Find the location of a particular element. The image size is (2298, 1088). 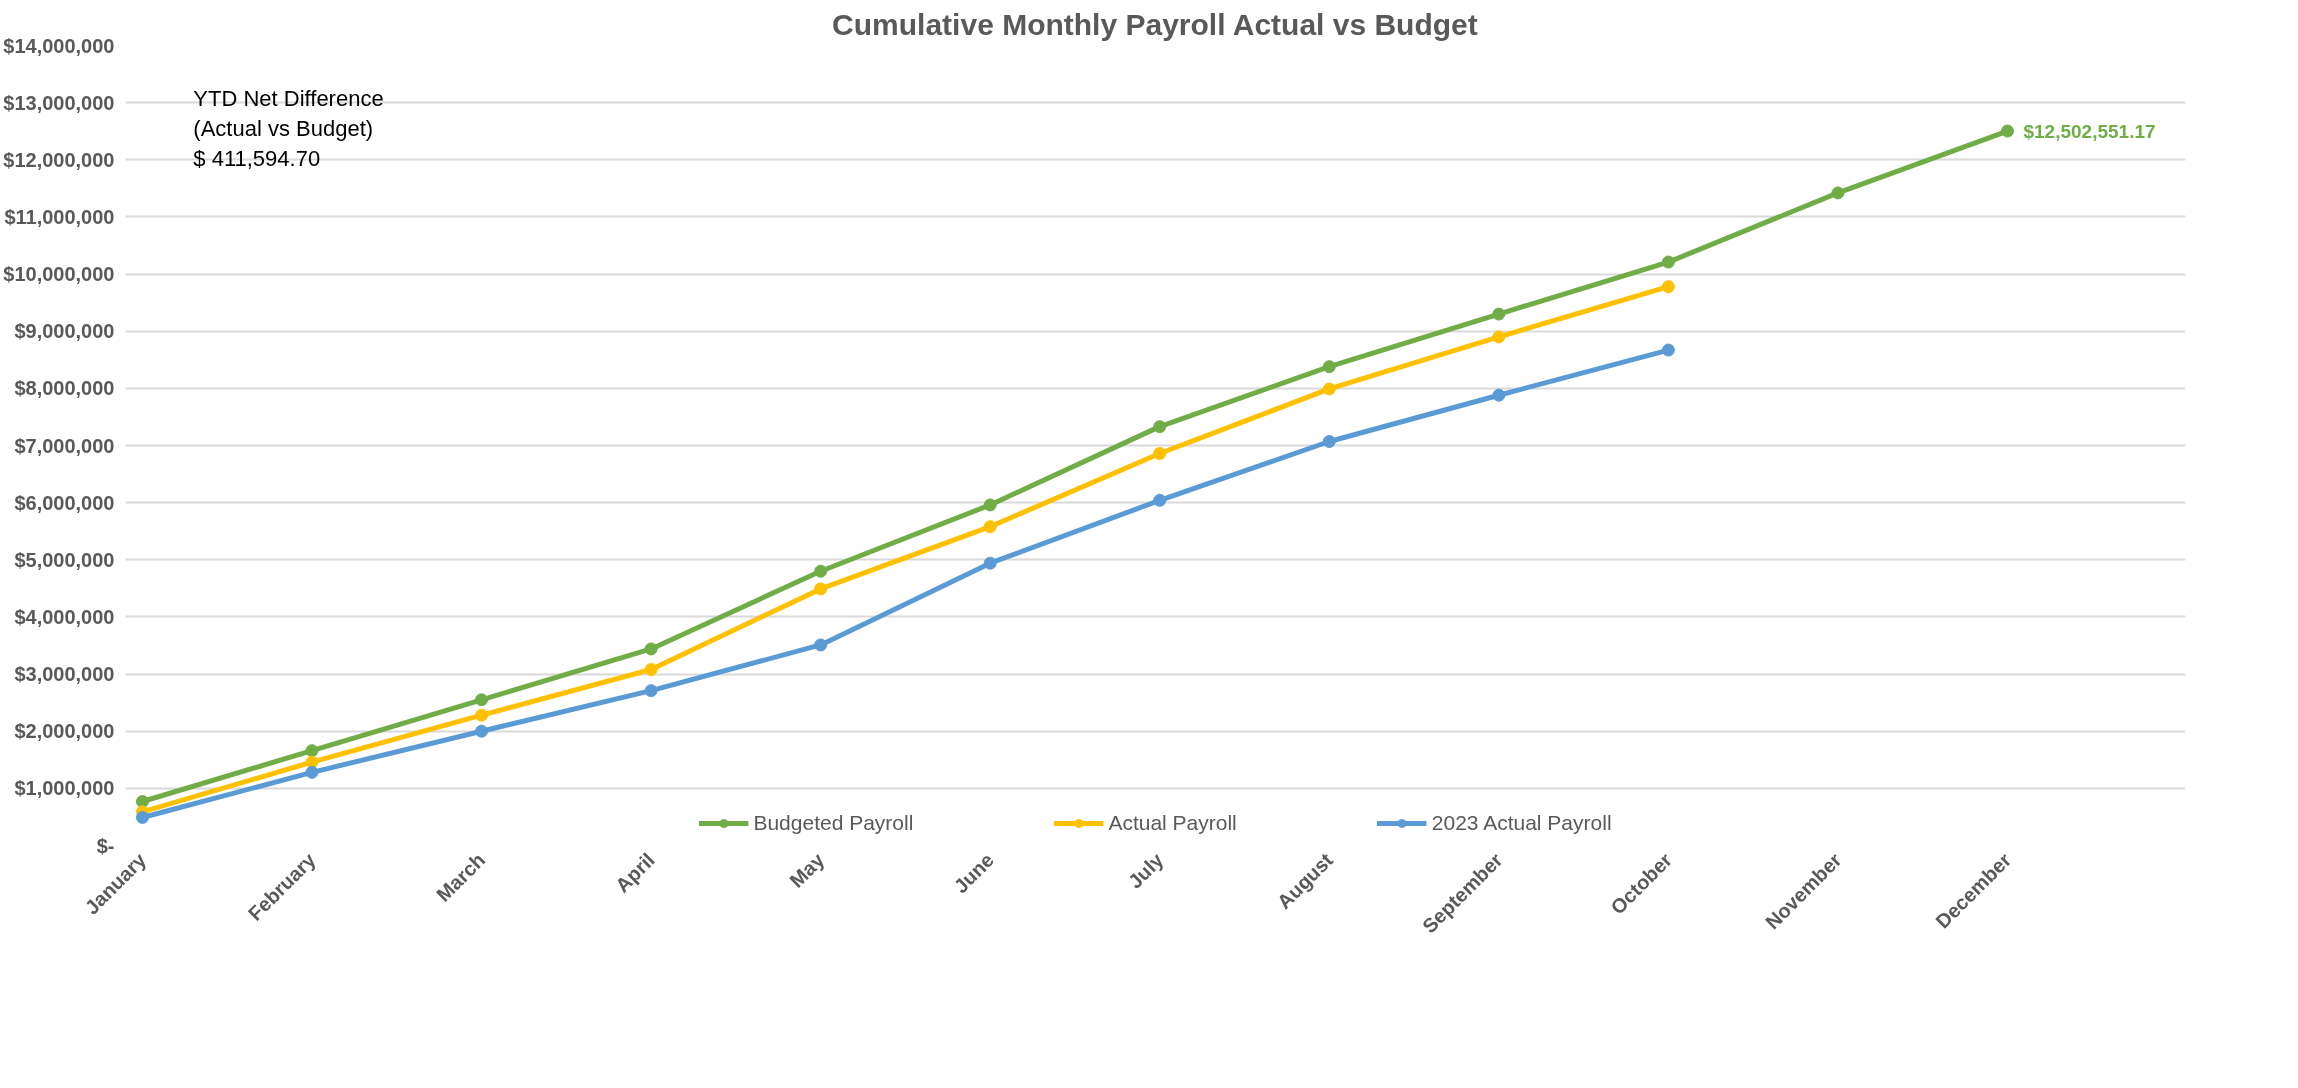

y-tick-label: $9,000,000 is located at coordinates (64, 331).